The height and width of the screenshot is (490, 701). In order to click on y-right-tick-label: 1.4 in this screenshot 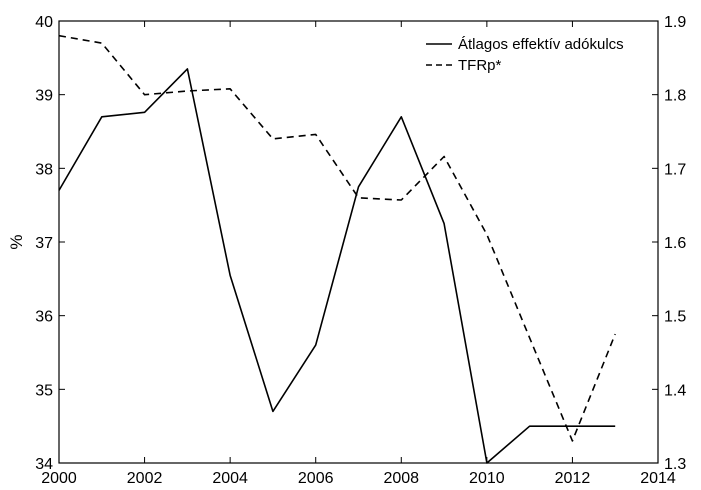, I will do `click(675, 390)`.